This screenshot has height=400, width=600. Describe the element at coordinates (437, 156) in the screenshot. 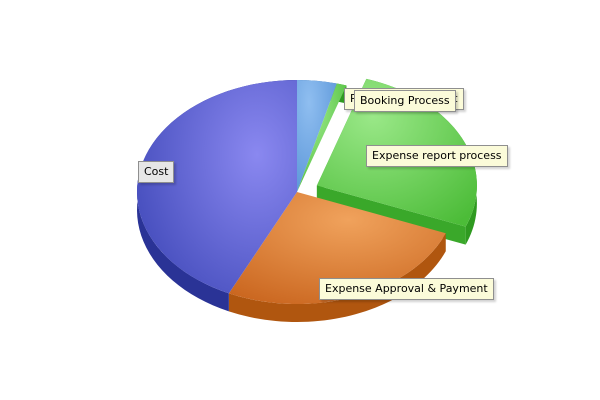

I see `slice-label-expense-report-process: Expense report process` at that location.